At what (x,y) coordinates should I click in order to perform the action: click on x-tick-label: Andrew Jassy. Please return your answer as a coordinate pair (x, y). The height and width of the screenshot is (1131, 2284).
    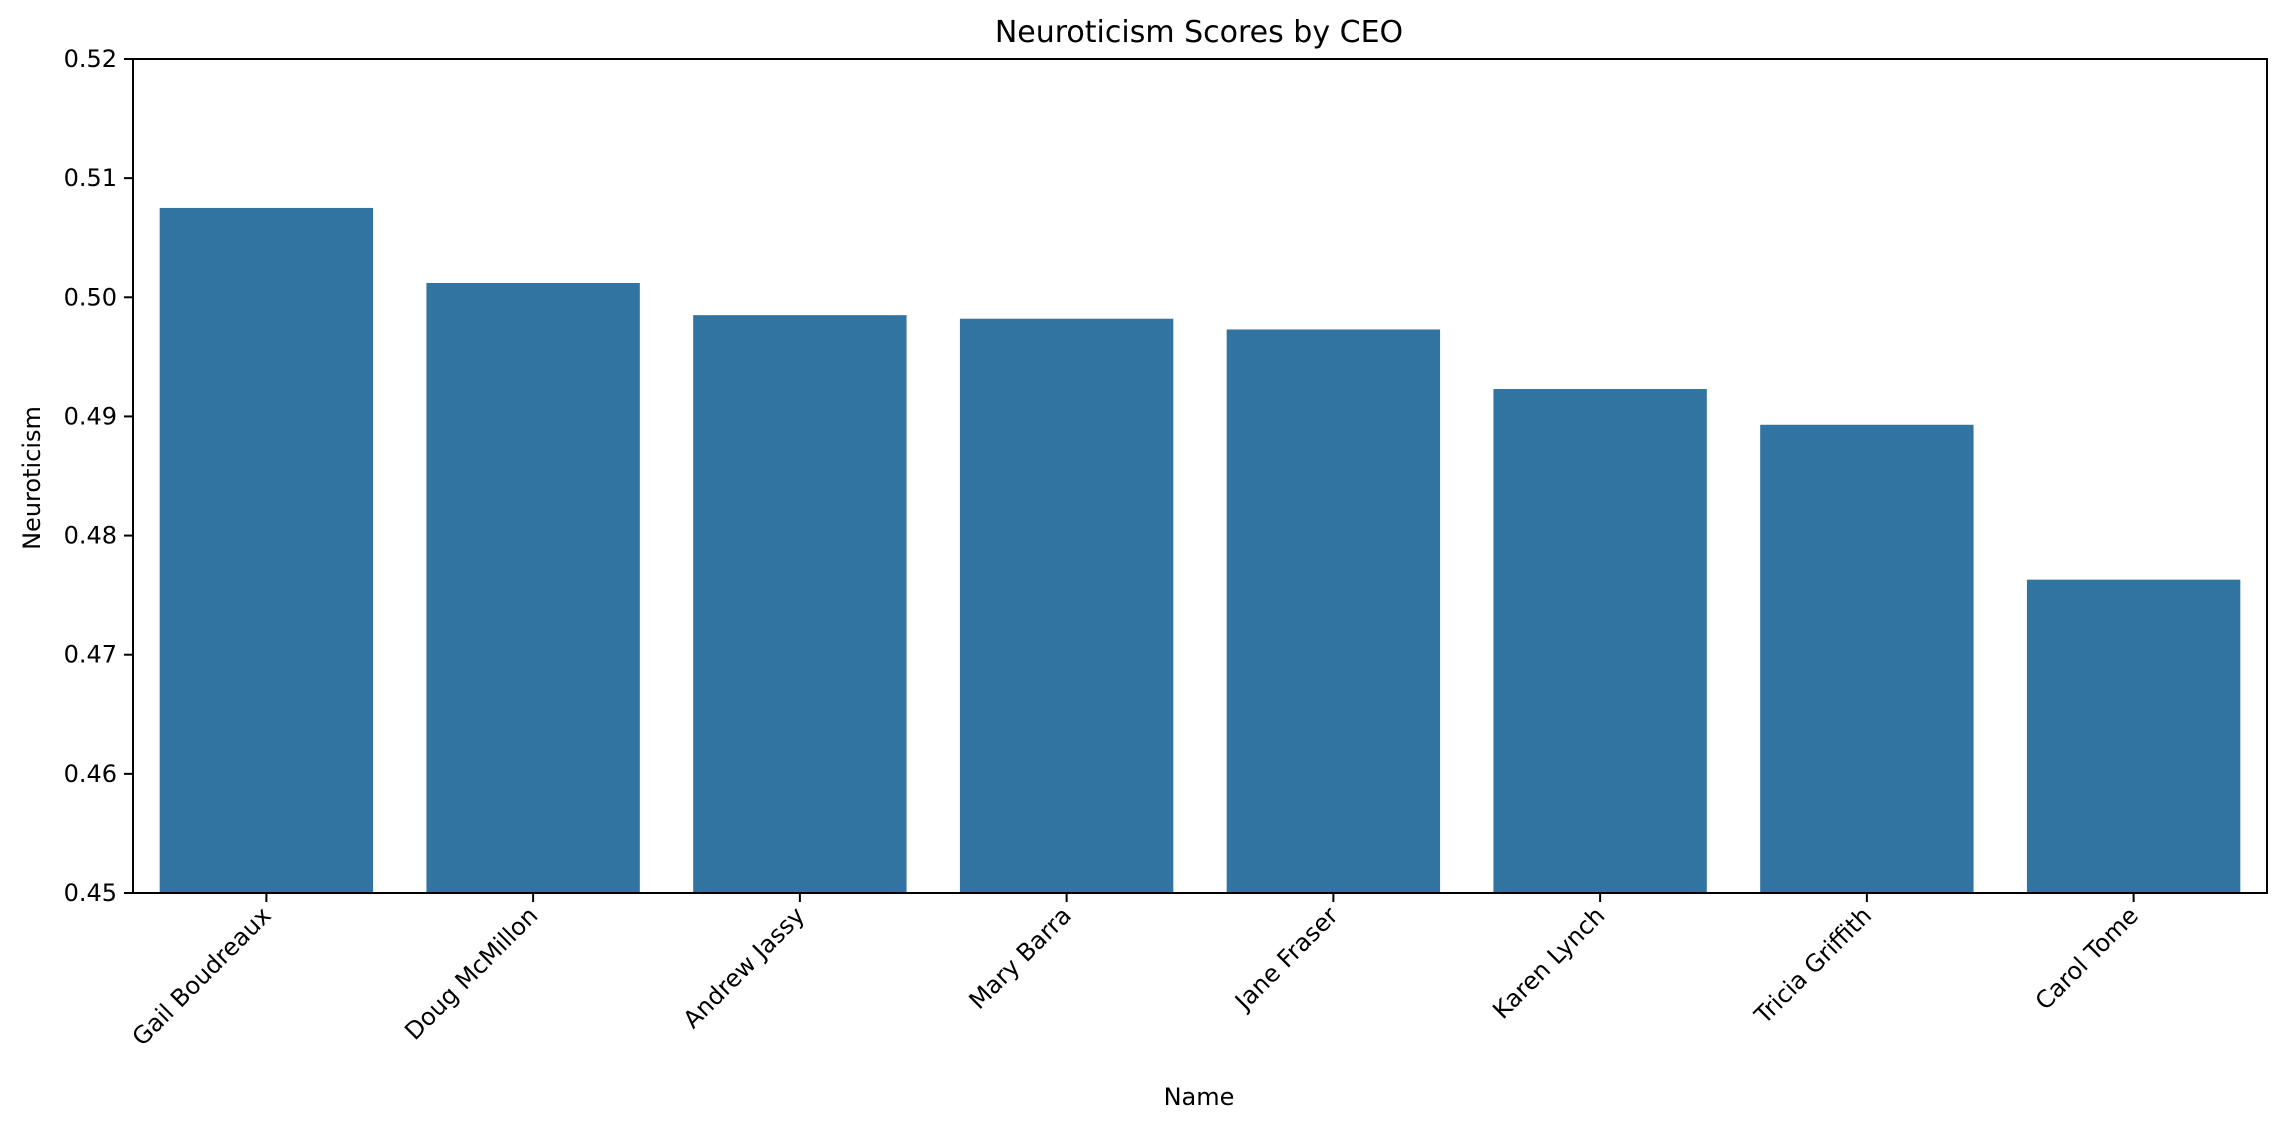
    Looking at the image, I should click on (744, 967).